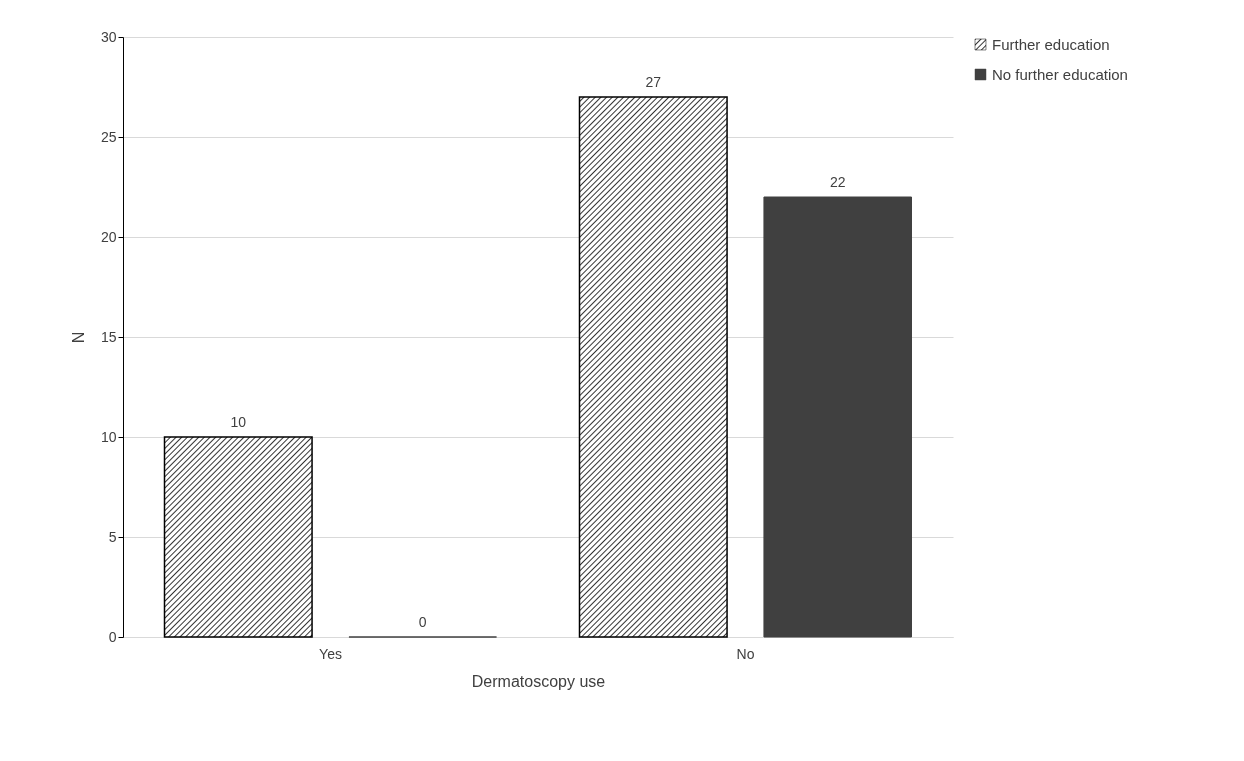 This screenshot has height=761, width=1244. Describe the element at coordinates (112, 536) in the screenshot. I see `y-tick-label: 5` at that location.